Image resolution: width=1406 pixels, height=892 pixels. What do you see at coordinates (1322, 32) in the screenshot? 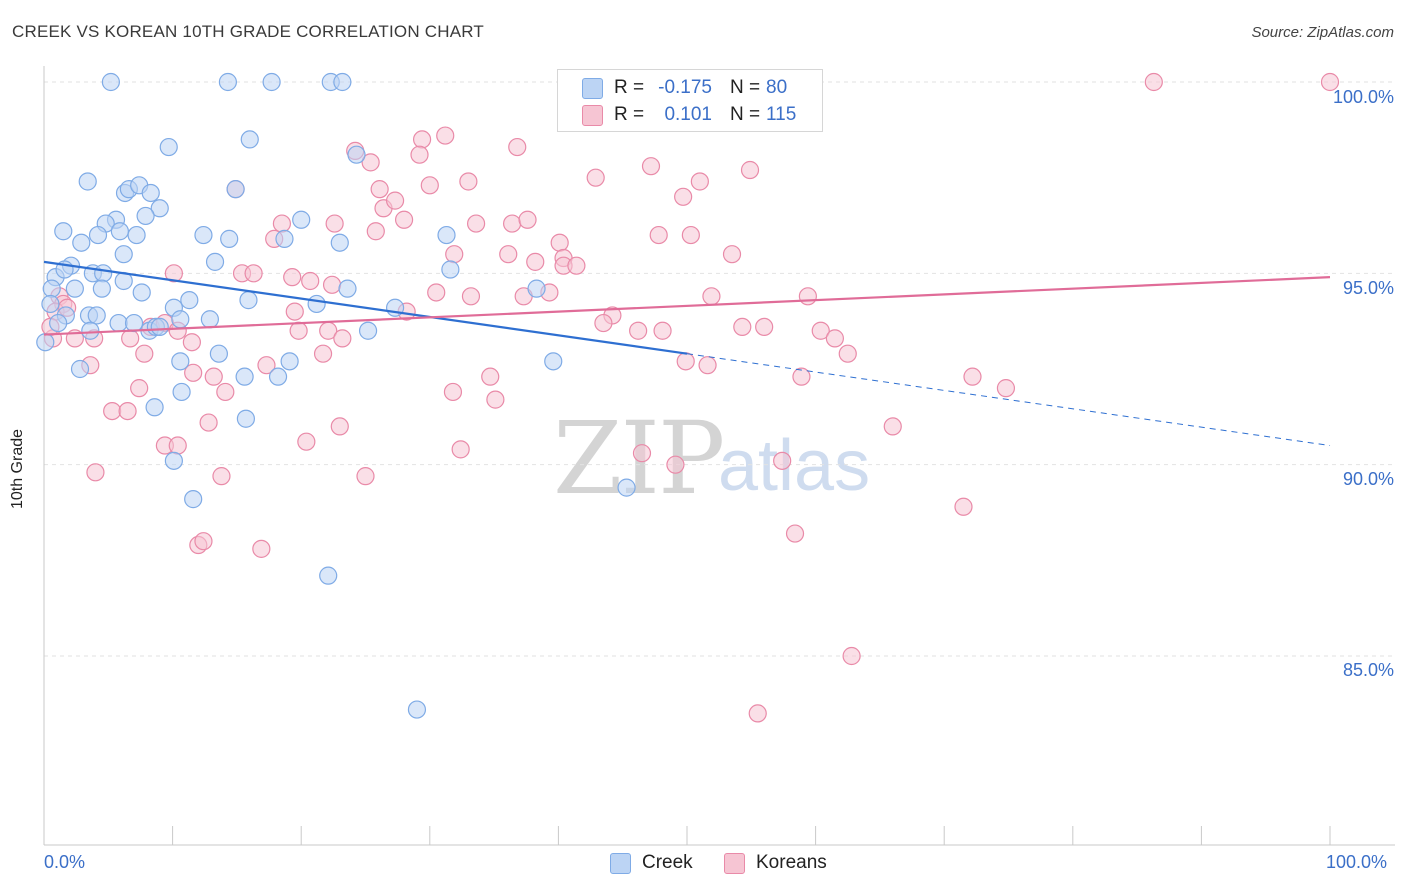
I see `source-label: Source: ZipAtlas.com` at bounding box center [1322, 32].